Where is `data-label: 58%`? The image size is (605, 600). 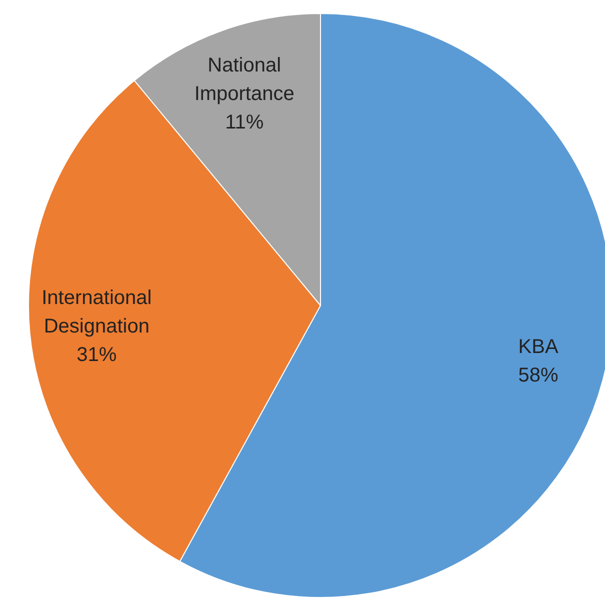 data-label: 58% is located at coordinates (538, 375).